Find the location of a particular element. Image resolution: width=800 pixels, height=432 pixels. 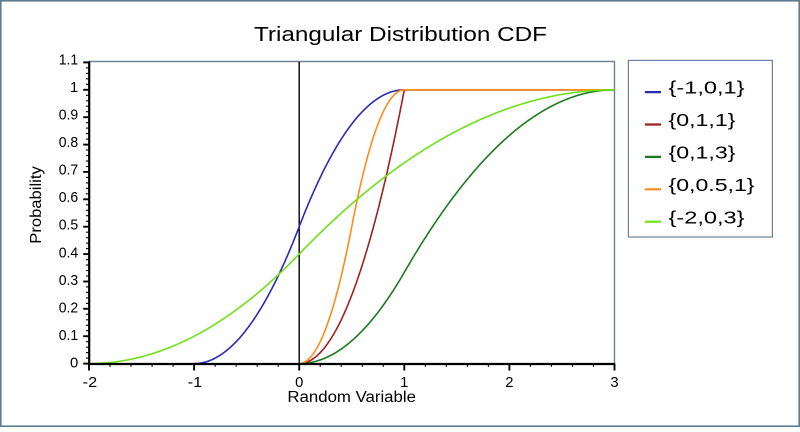

svg-text: Triangular Distribution CDF is located at coordinates (400, 35).